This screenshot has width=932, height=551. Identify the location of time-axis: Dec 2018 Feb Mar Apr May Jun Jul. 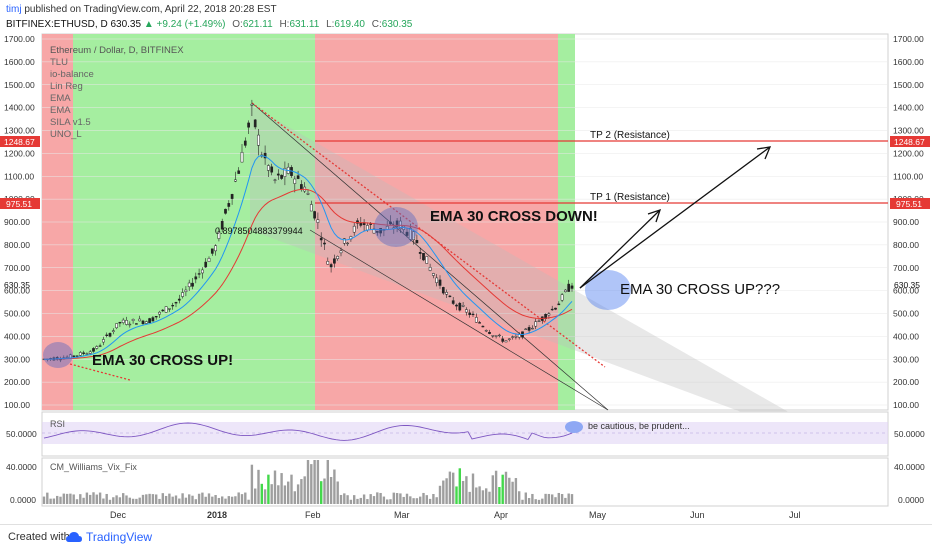
(455, 515).